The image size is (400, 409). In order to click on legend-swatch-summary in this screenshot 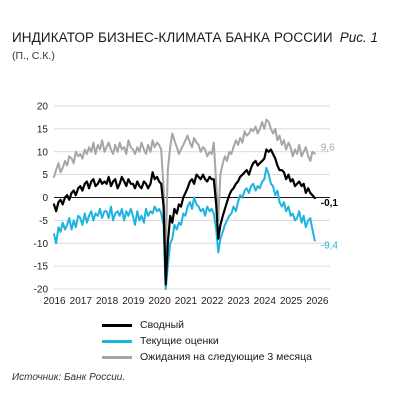, I will do `click(117, 325)`.